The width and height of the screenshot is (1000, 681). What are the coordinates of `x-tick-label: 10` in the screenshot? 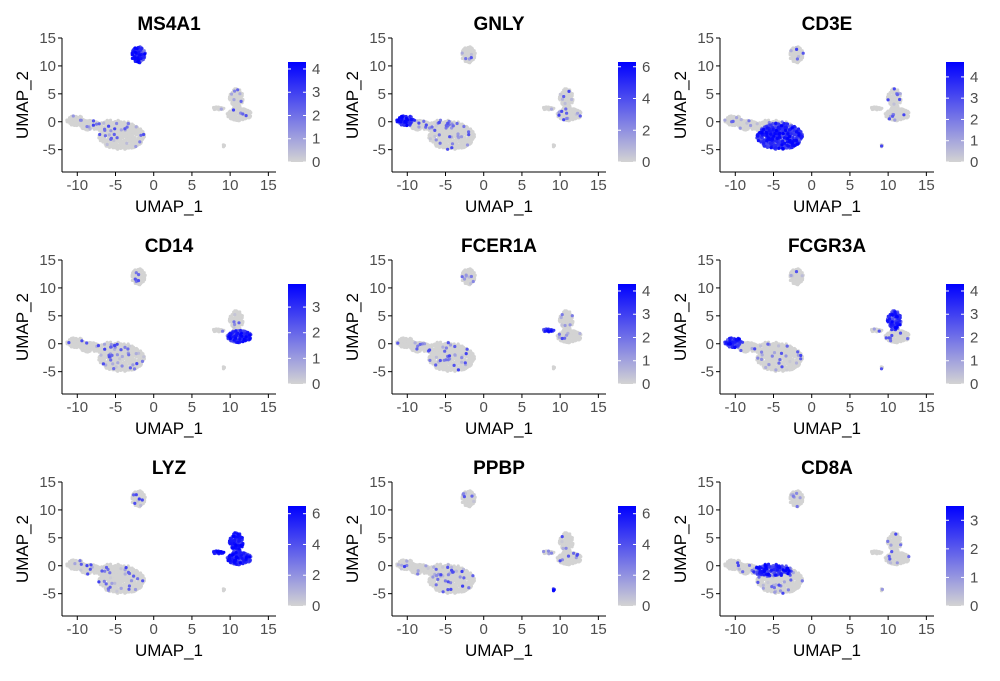 It's located at (560, 185).